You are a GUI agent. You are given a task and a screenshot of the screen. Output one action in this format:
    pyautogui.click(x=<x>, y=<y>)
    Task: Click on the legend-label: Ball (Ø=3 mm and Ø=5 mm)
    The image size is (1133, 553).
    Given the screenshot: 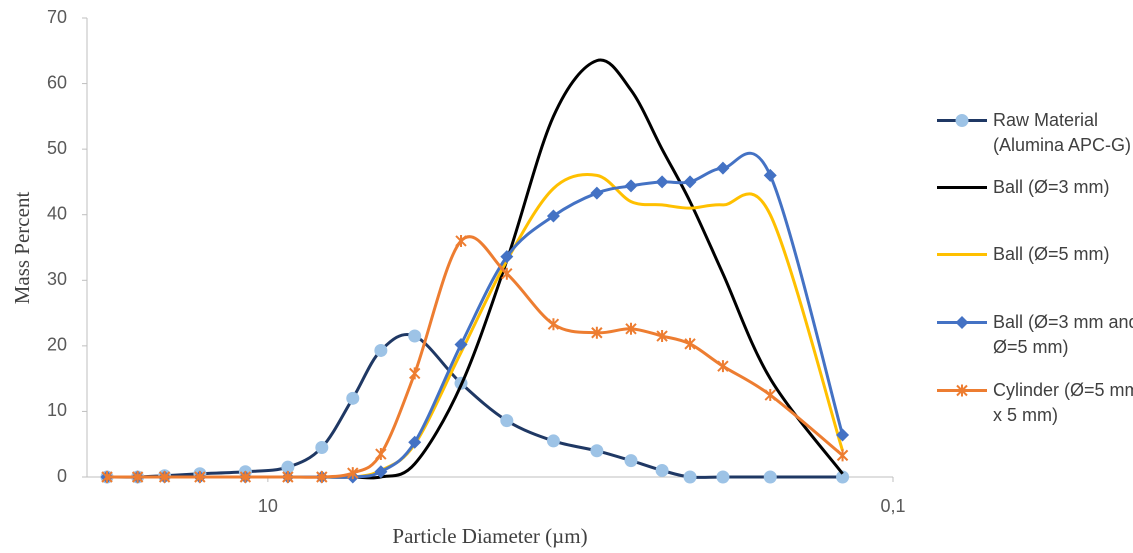 What is the action you would take?
    pyautogui.click(x=1063, y=334)
    